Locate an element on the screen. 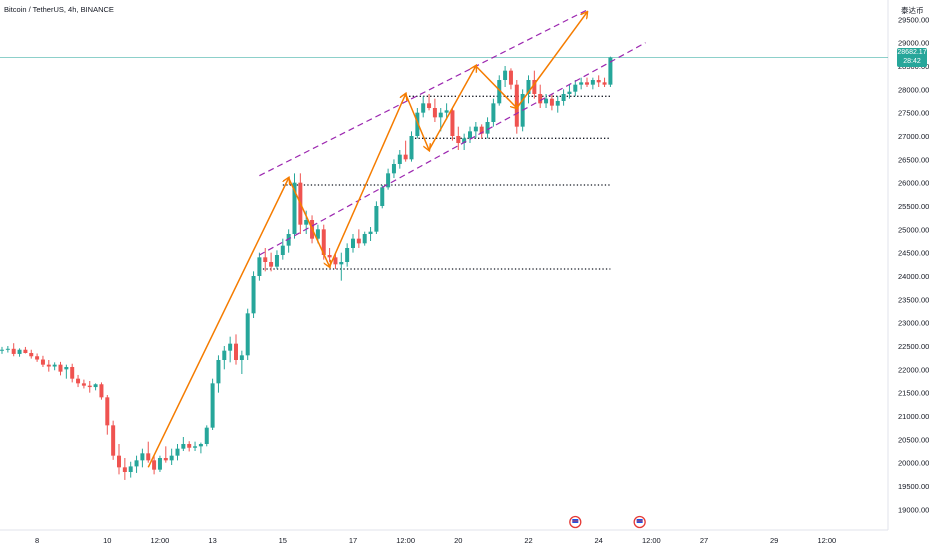  y-tick-label: 27000.00 is located at coordinates (913, 136).